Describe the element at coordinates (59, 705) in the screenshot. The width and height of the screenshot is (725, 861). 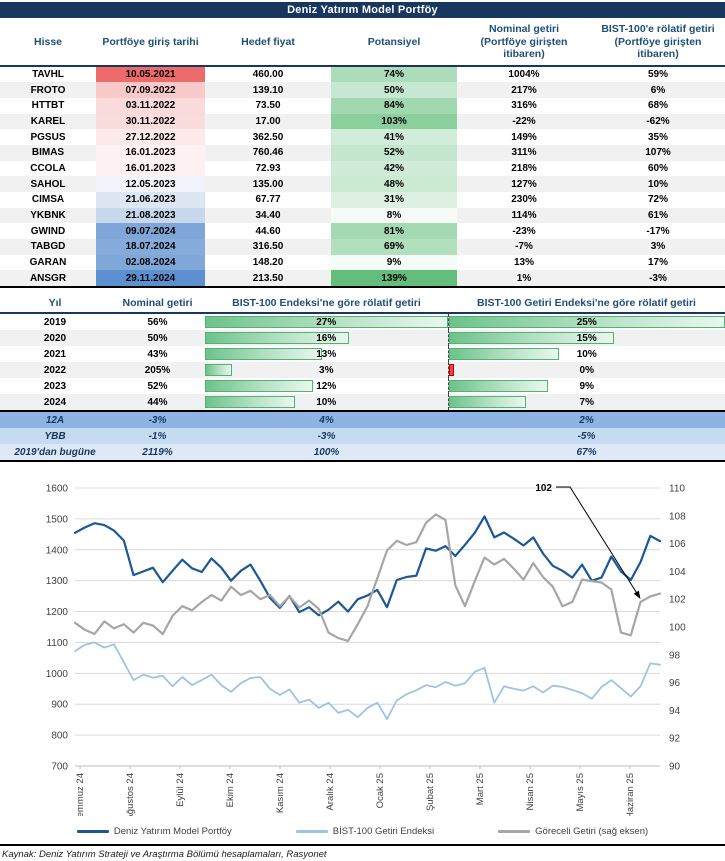
I see `left-axis-label: 900` at that location.